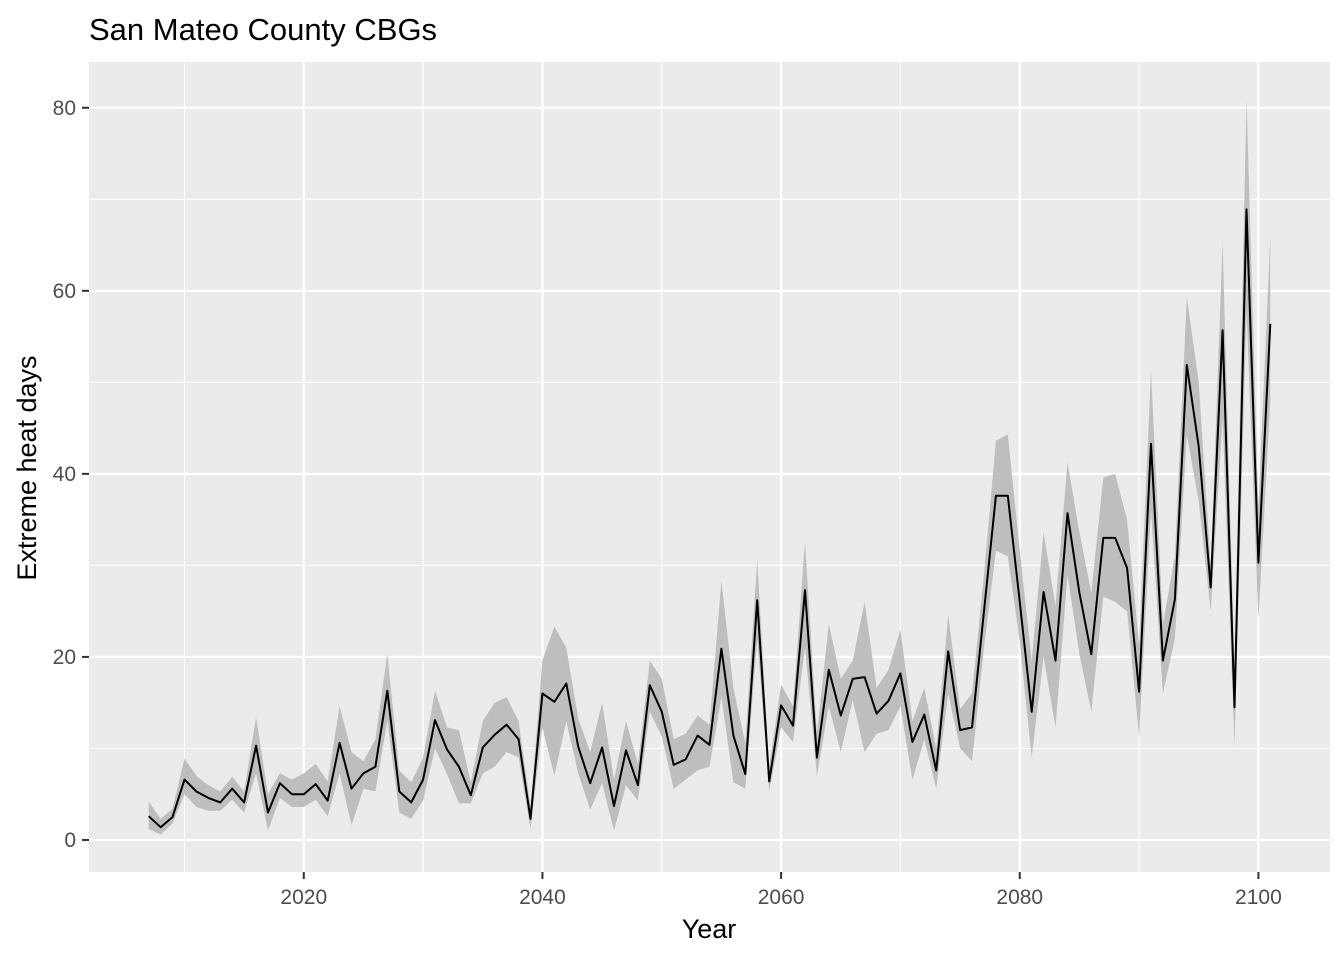 The image size is (1344, 965). I want to click on x-axis: 2020 2040 2060 2080 2100, so click(781, 890).